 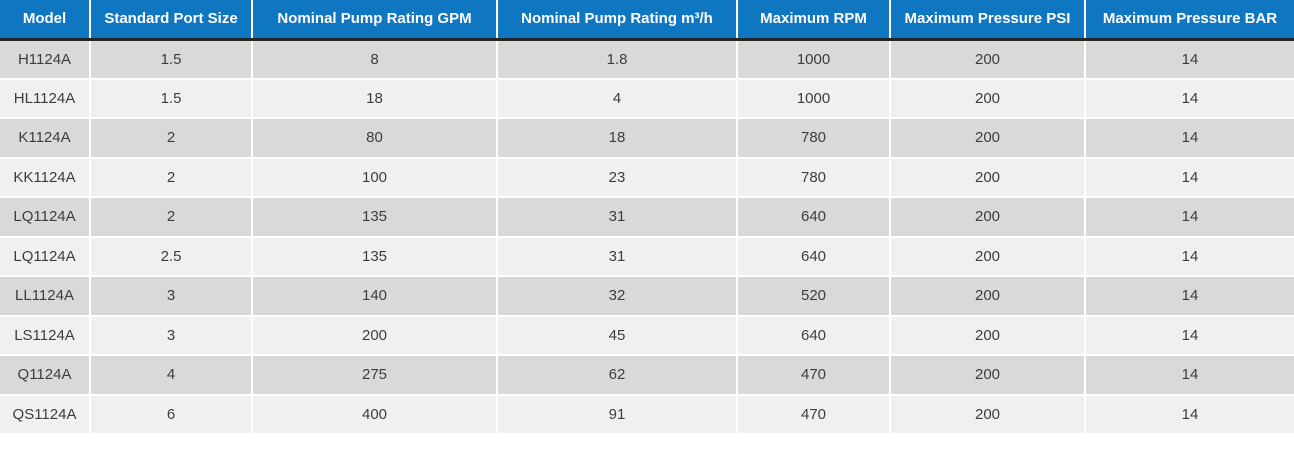 I want to click on column-header-4: Maximum RPM, so click(x=813, y=20).